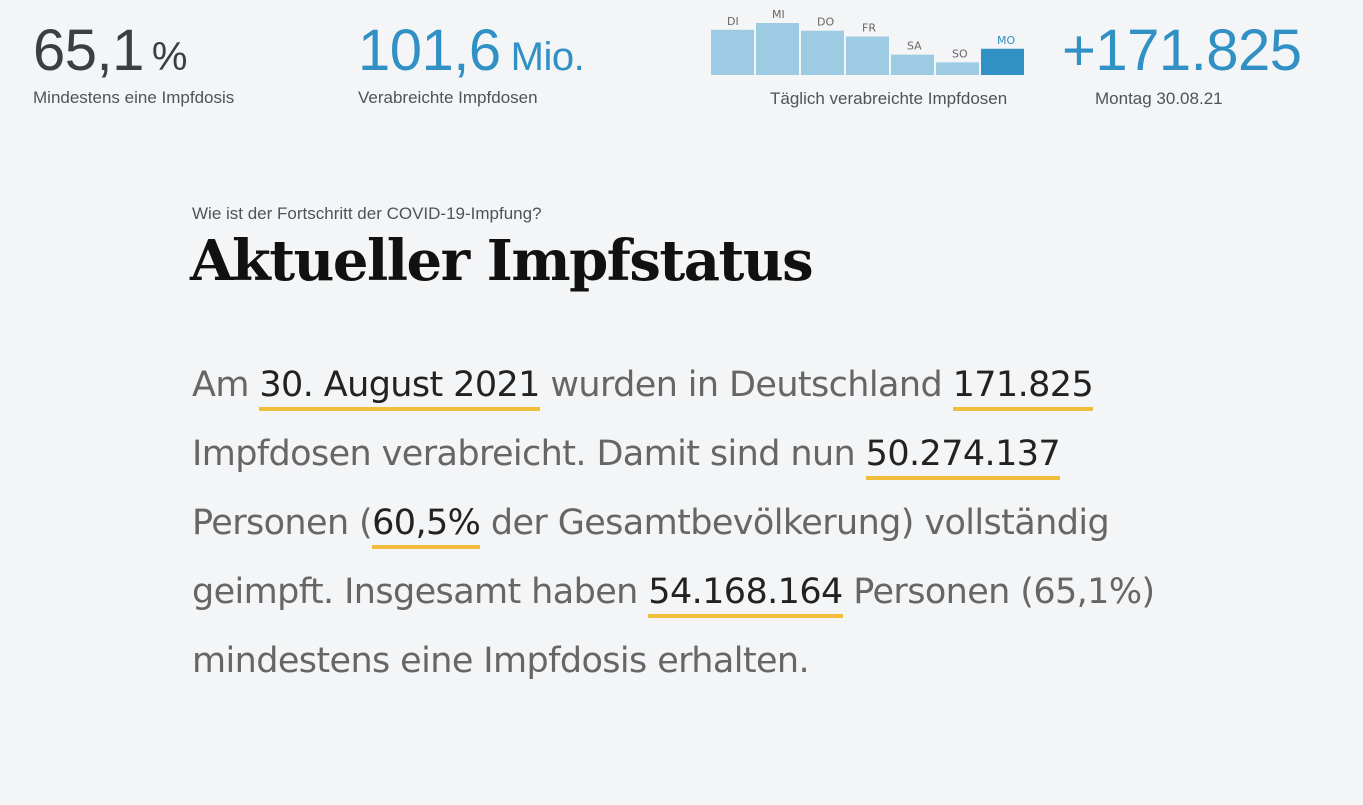 Image resolution: width=1363 pixels, height=805 pixels. I want to click on total-doses-value: 101,6, so click(429, 50).